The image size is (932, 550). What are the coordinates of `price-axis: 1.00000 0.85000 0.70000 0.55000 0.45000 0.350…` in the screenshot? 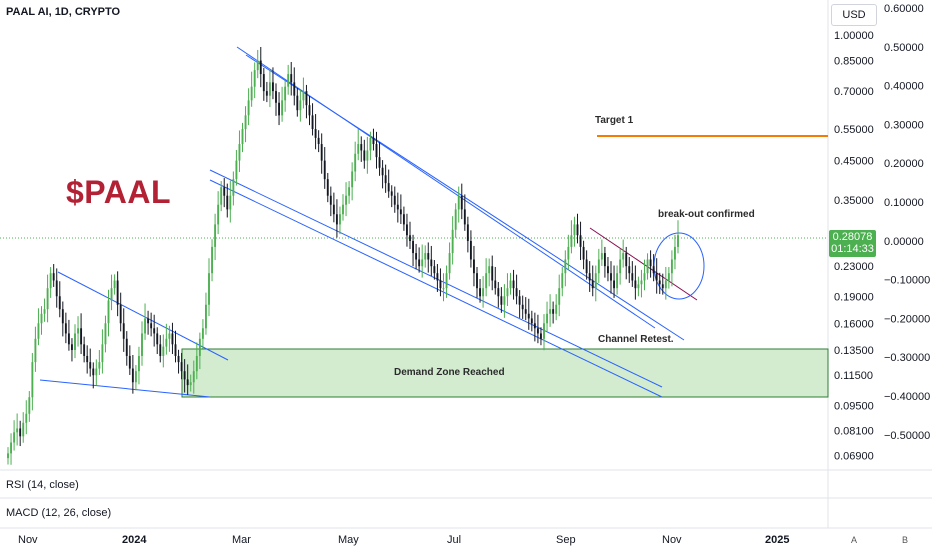 It's located at (854, 246).